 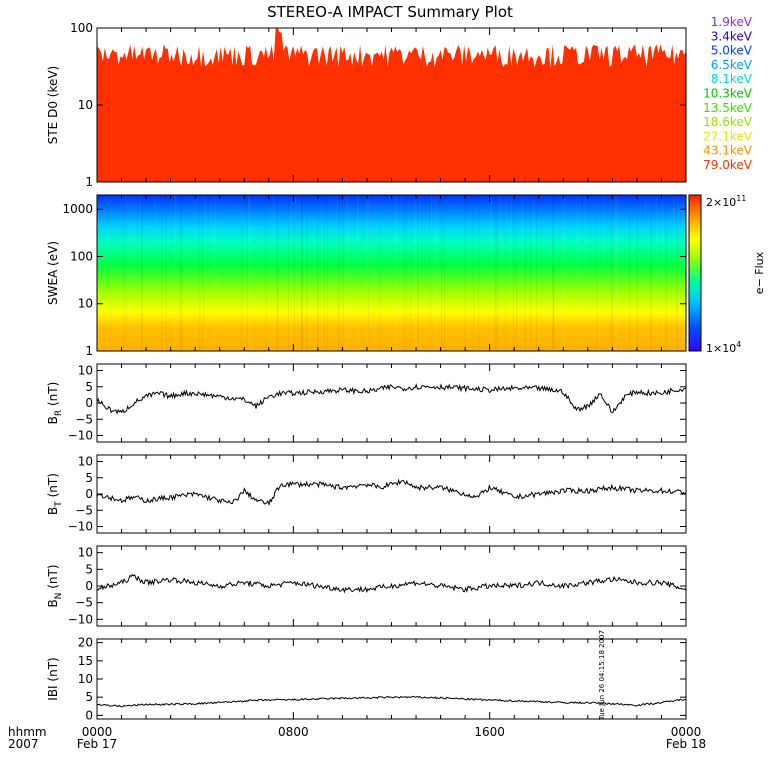 I want to click on br-axis-title: BR (nT), so click(x=55, y=403).